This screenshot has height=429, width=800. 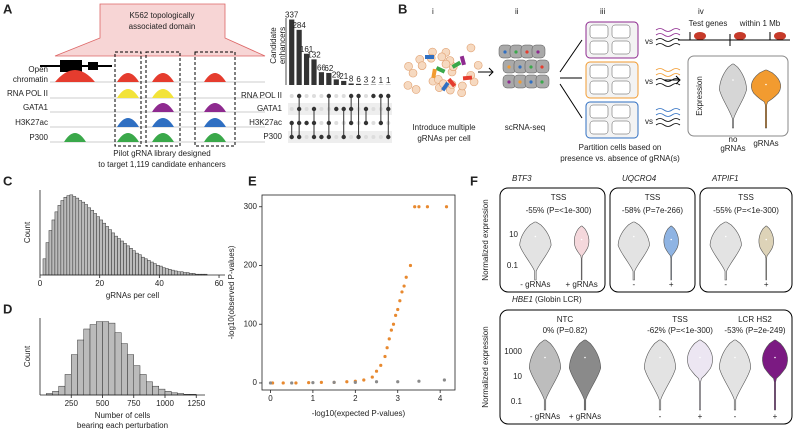 What do you see at coordinates (388, 80) in the screenshot?
I see `value-label: 1` at bounding box center [388, 80].